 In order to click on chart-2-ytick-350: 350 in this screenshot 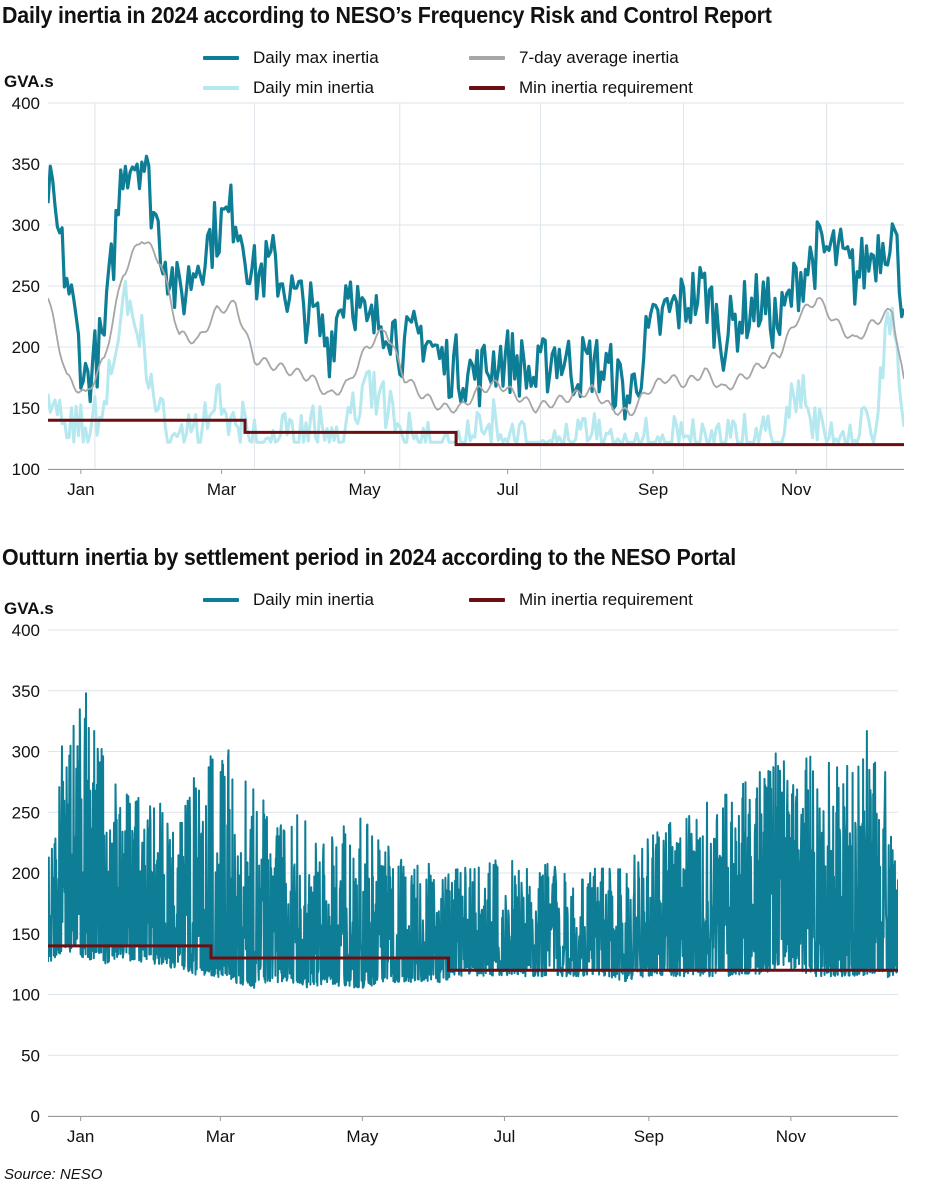, I will do `click(26, 691)`.